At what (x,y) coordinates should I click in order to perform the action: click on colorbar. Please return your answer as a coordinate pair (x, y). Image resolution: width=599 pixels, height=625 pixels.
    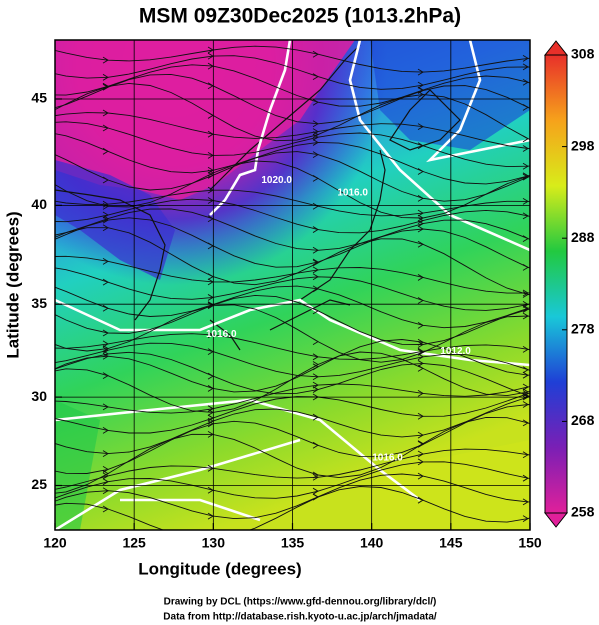
    Looking at the image, I should click on (556, 284).